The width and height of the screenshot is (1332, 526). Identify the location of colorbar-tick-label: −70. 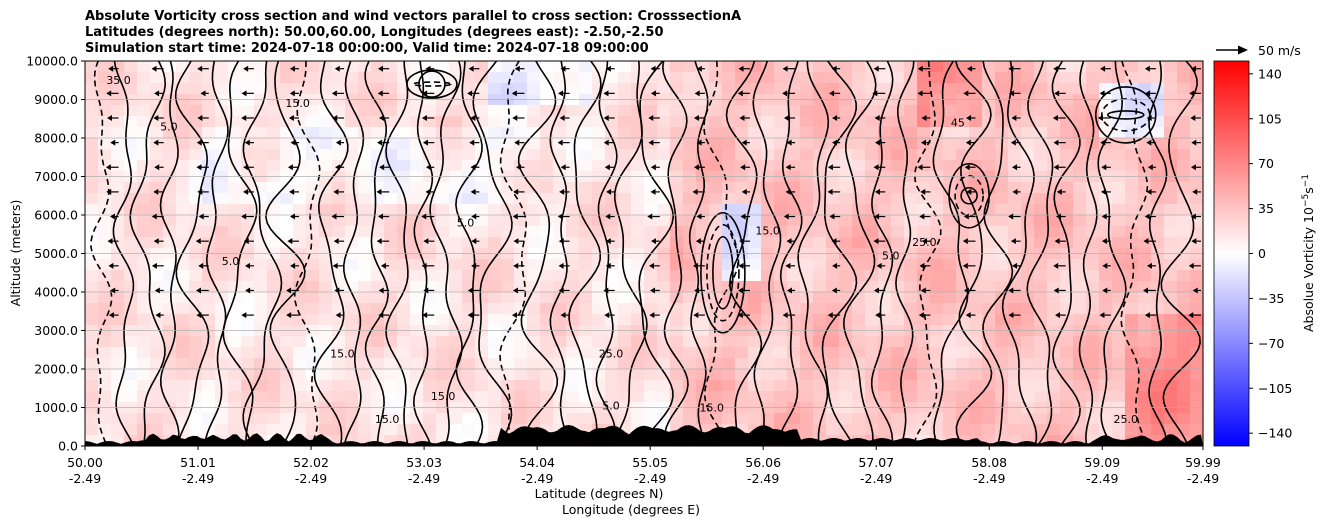
(1271, 343).